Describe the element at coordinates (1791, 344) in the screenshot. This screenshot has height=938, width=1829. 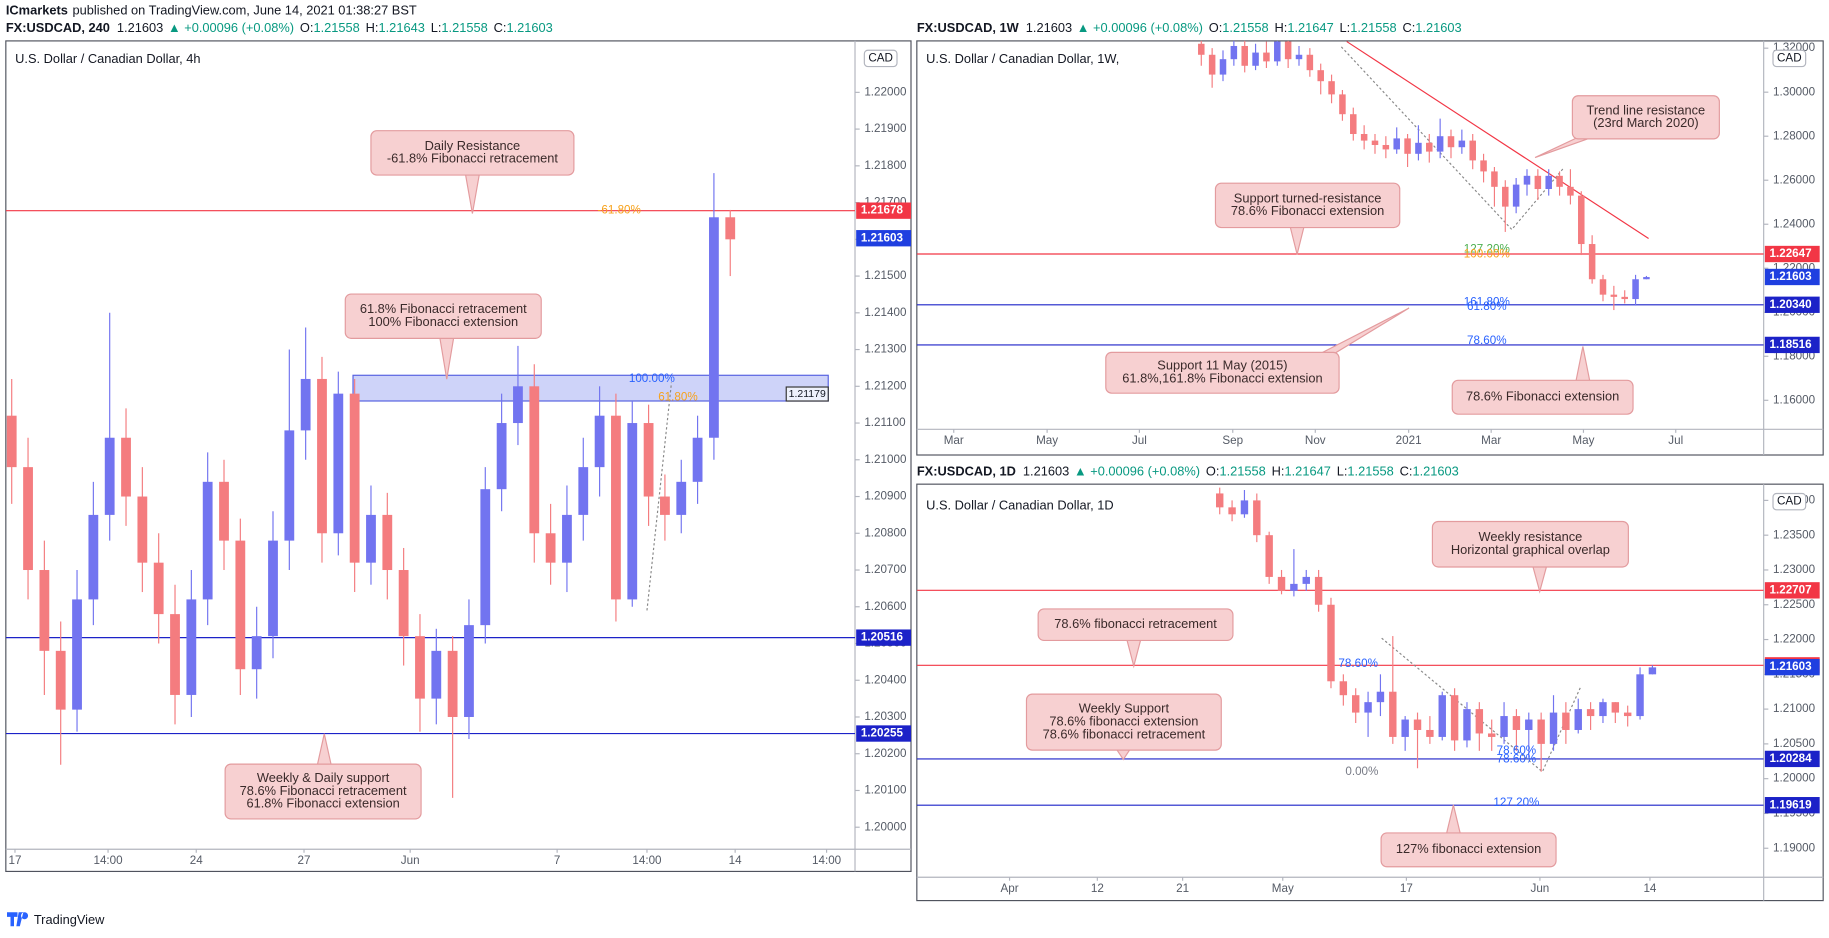
I see `price-tag-label: 1.18516` at that location.